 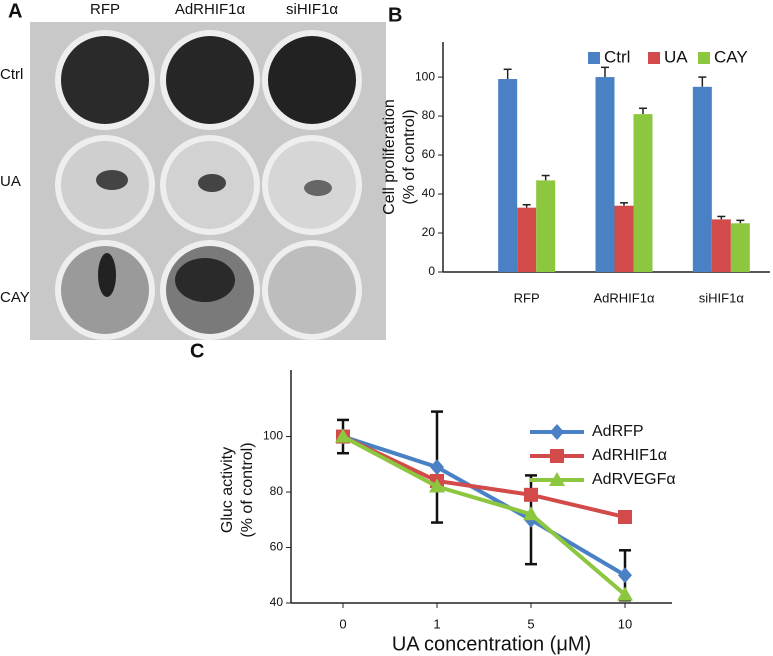 I want to click on y-axis-label: Cell proliferation, so click(x=389, y=157).